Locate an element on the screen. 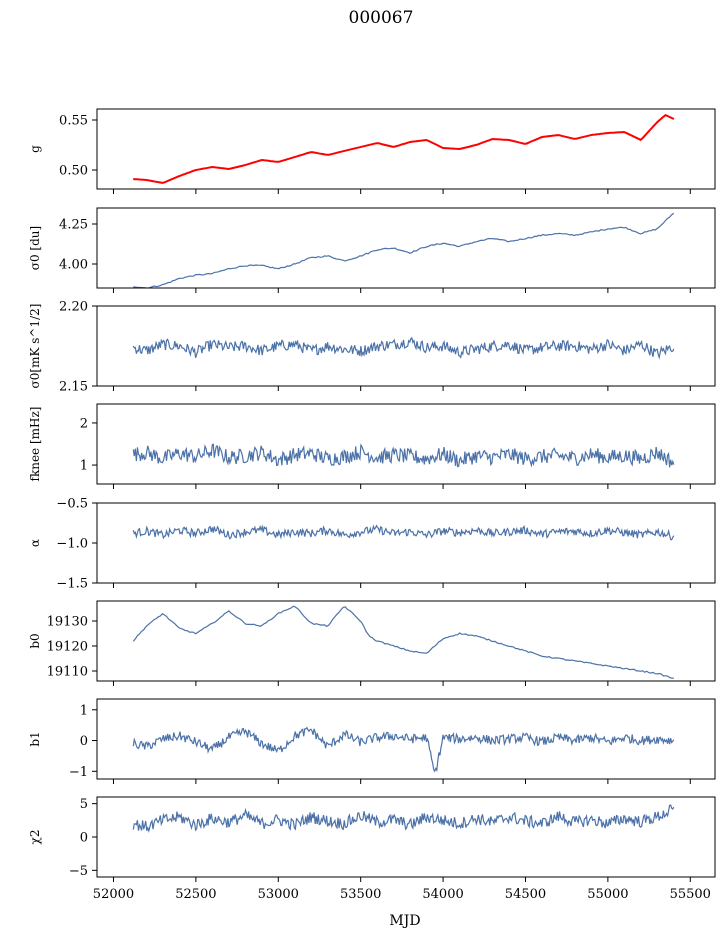 The width and height of the screenshot is (725, 936). y-tick-label-b0: 19120 is located at coordinates (67, 647).